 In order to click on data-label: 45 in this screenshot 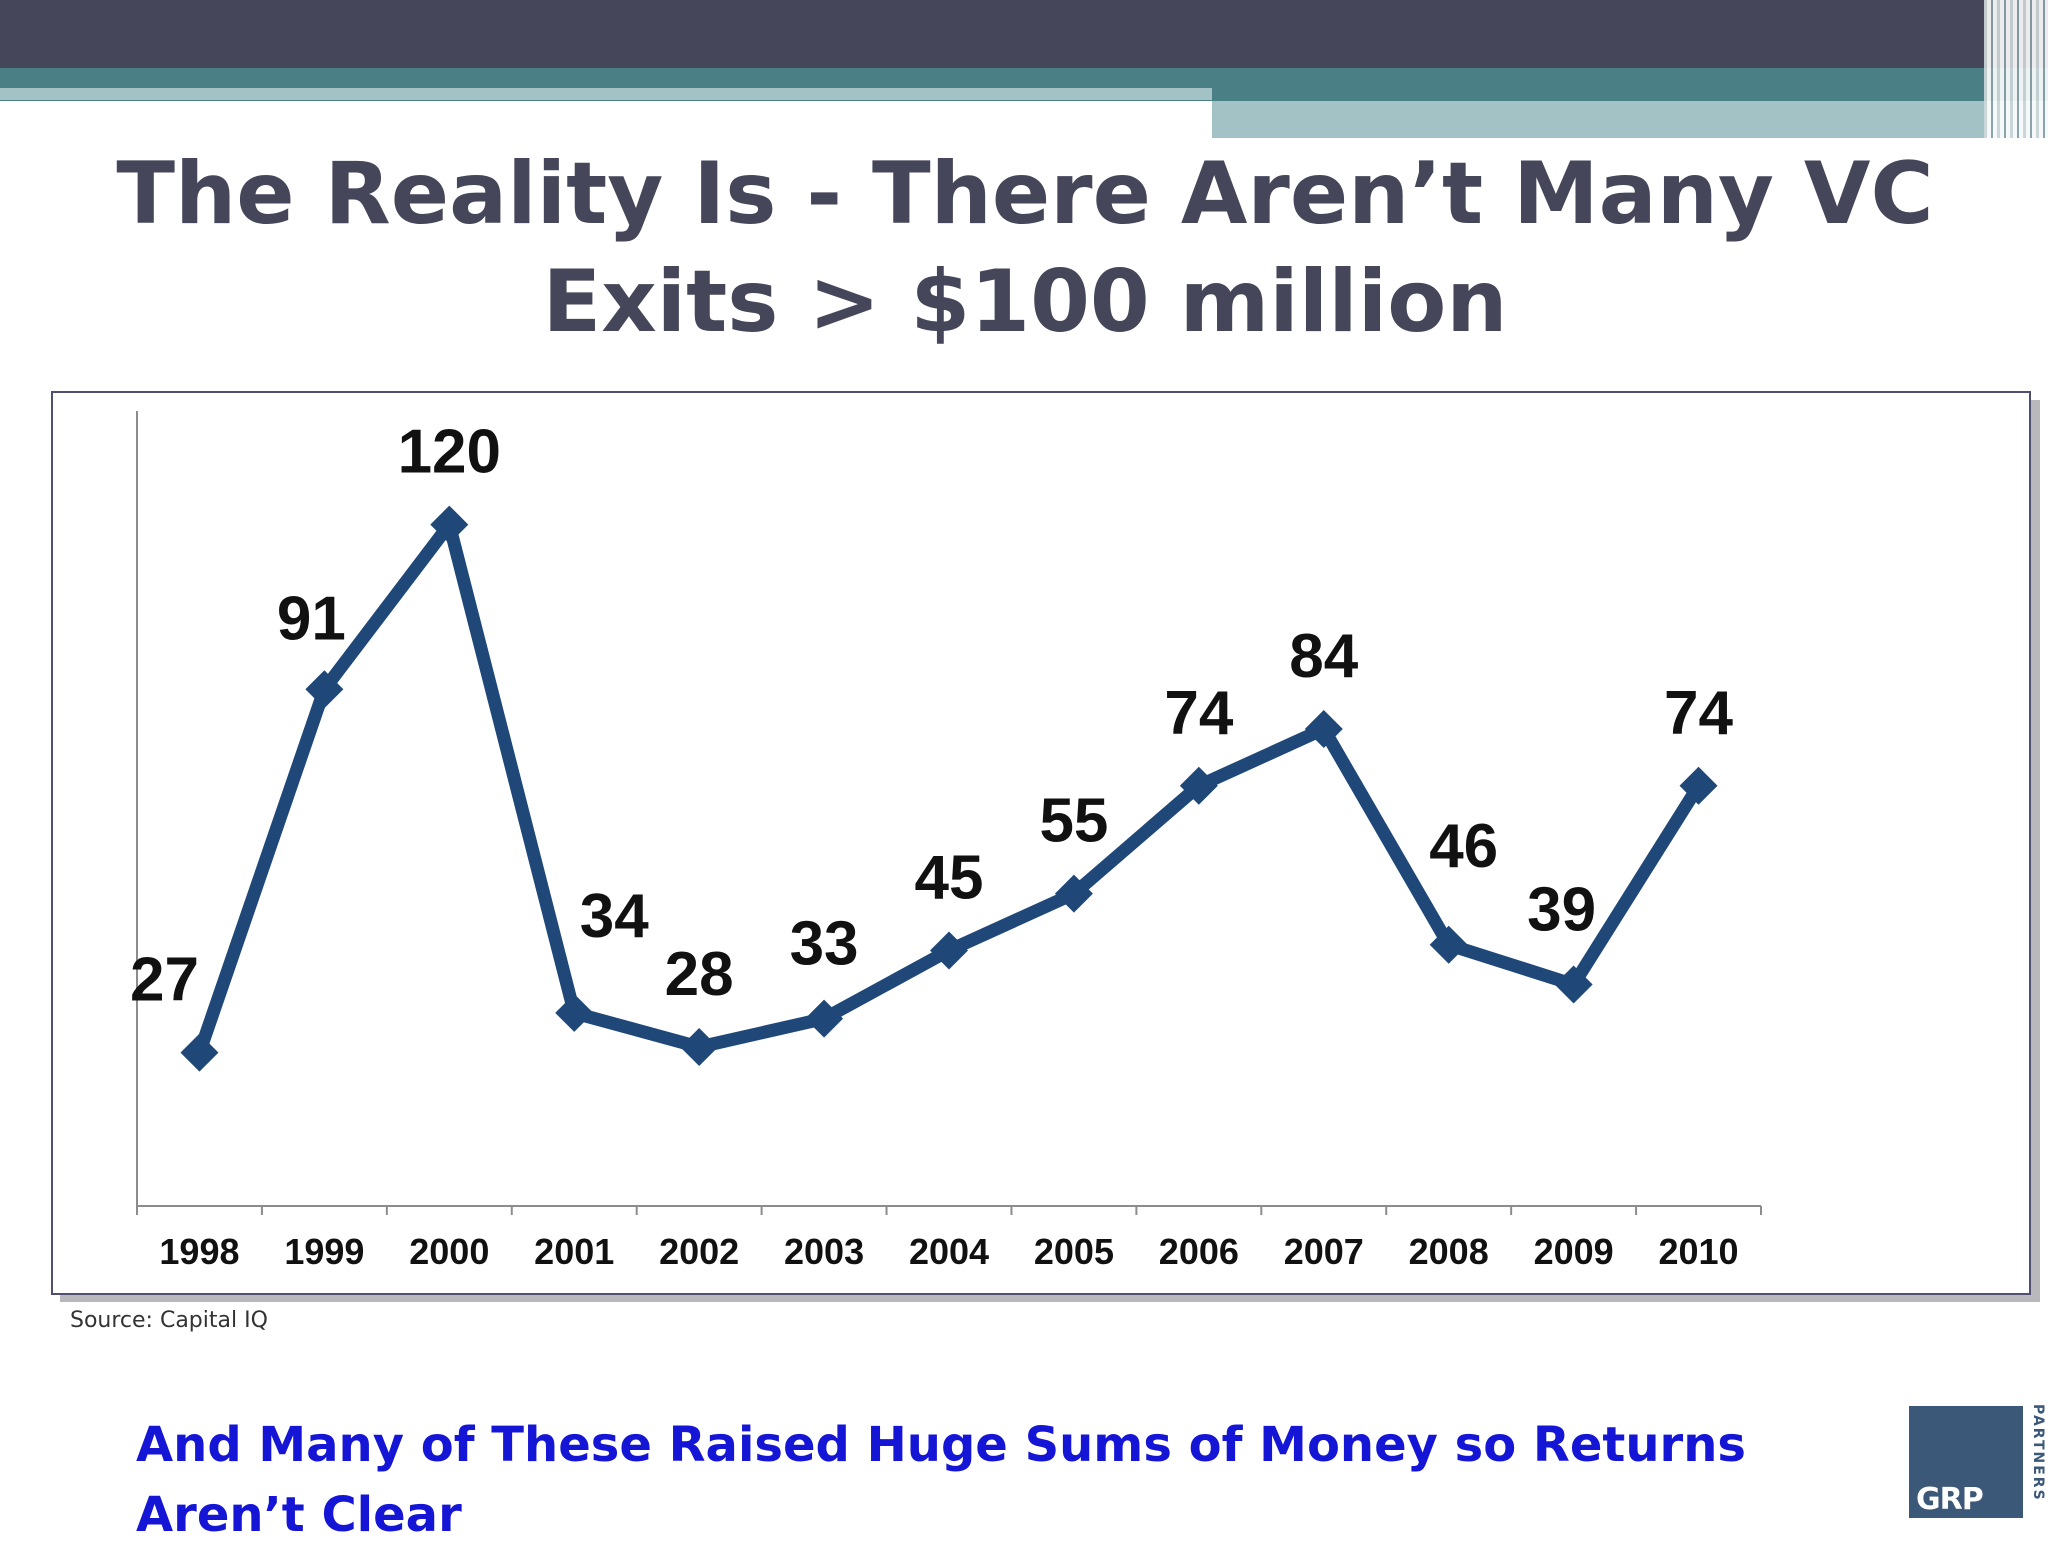, I will do `click(949, 877)`.